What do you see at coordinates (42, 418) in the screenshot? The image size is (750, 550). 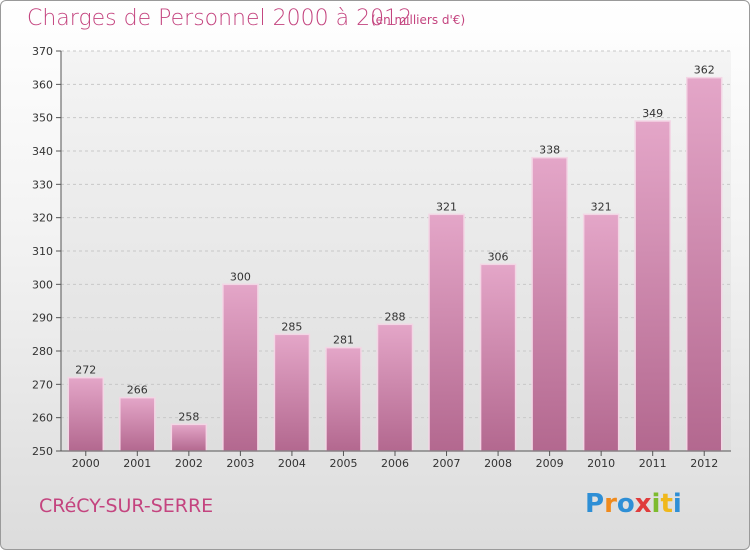 I see `y-tick-label: 260` at bounding box center [42, 418].